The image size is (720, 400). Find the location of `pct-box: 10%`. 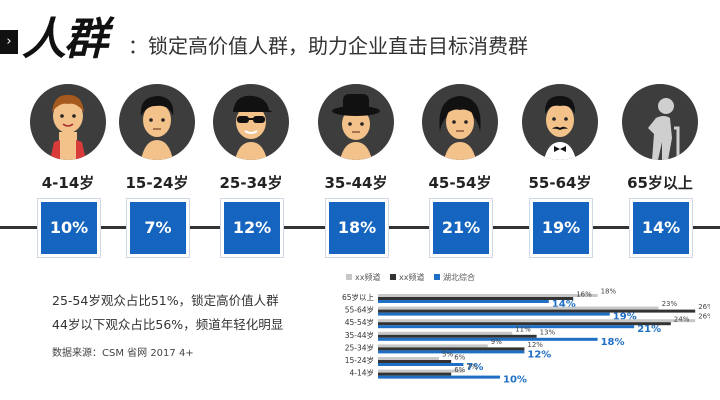

pct-box: 10% is located at coordinates (69, 228).